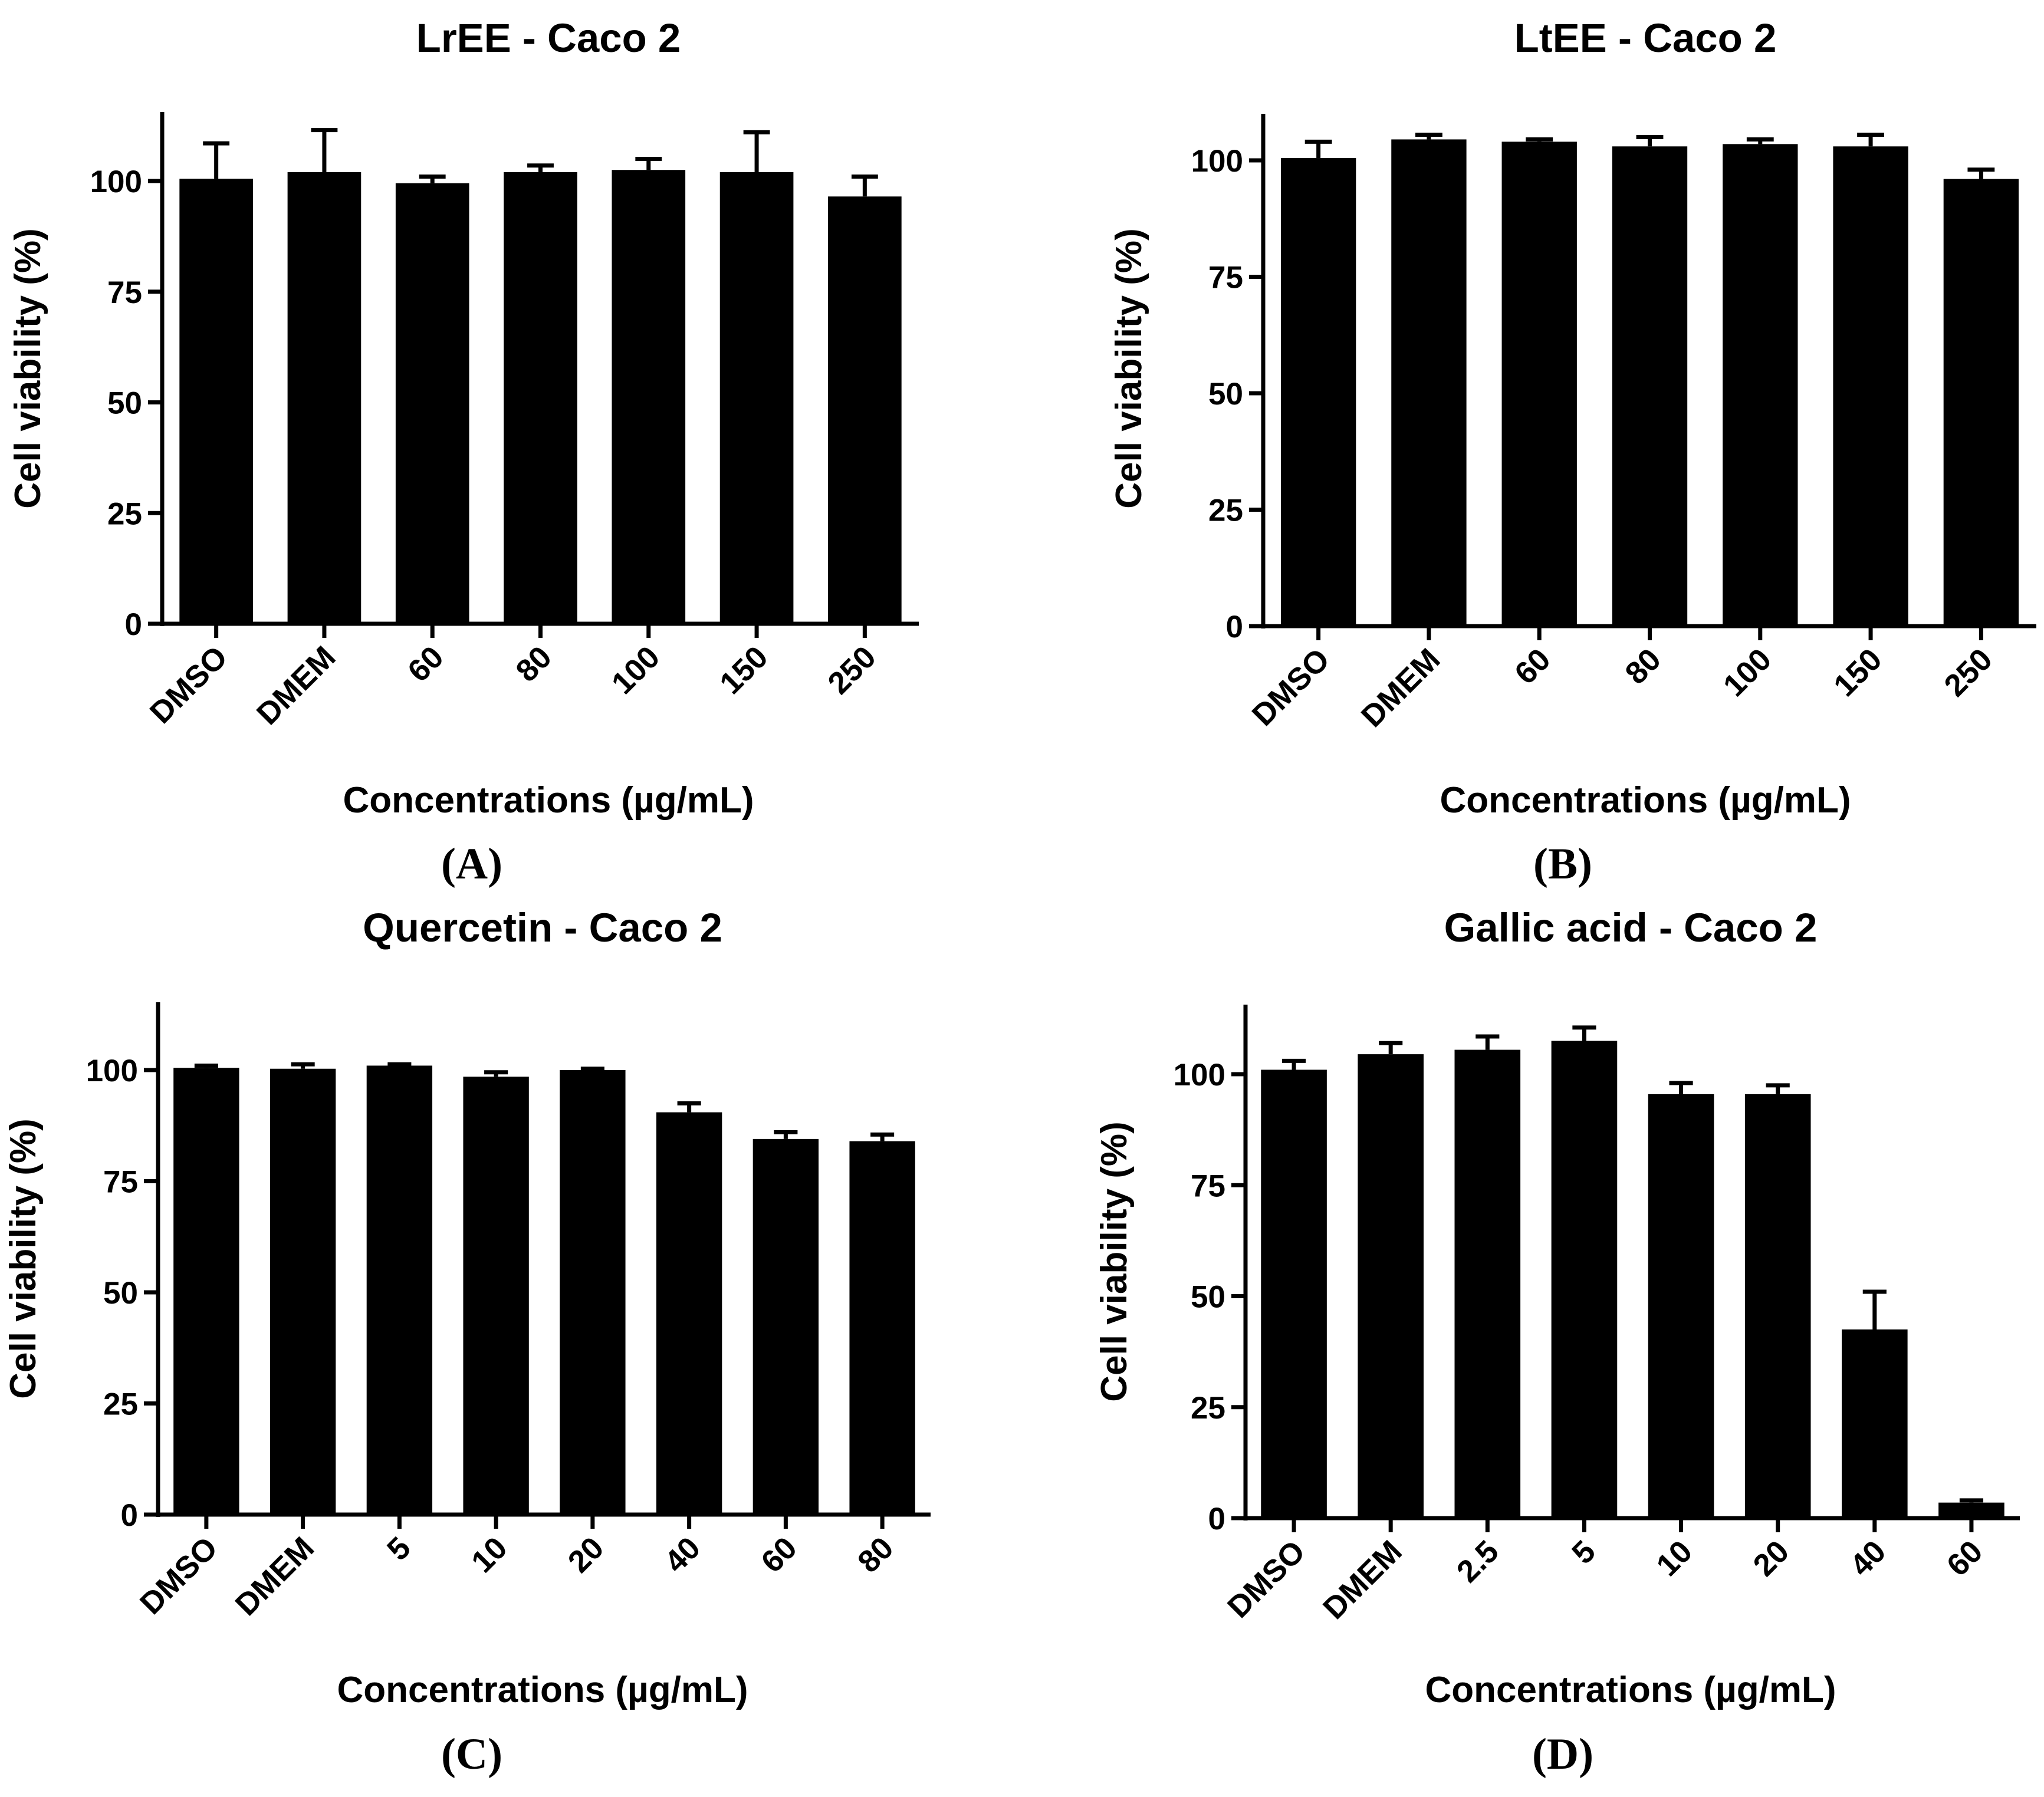 Image resolution: width=2044 pixels, height=1797 pixels. Describe the element at coordinates (1631, 927) in the screenshot. I see `chart-title: Gallic acid - Caco 2` at that location.